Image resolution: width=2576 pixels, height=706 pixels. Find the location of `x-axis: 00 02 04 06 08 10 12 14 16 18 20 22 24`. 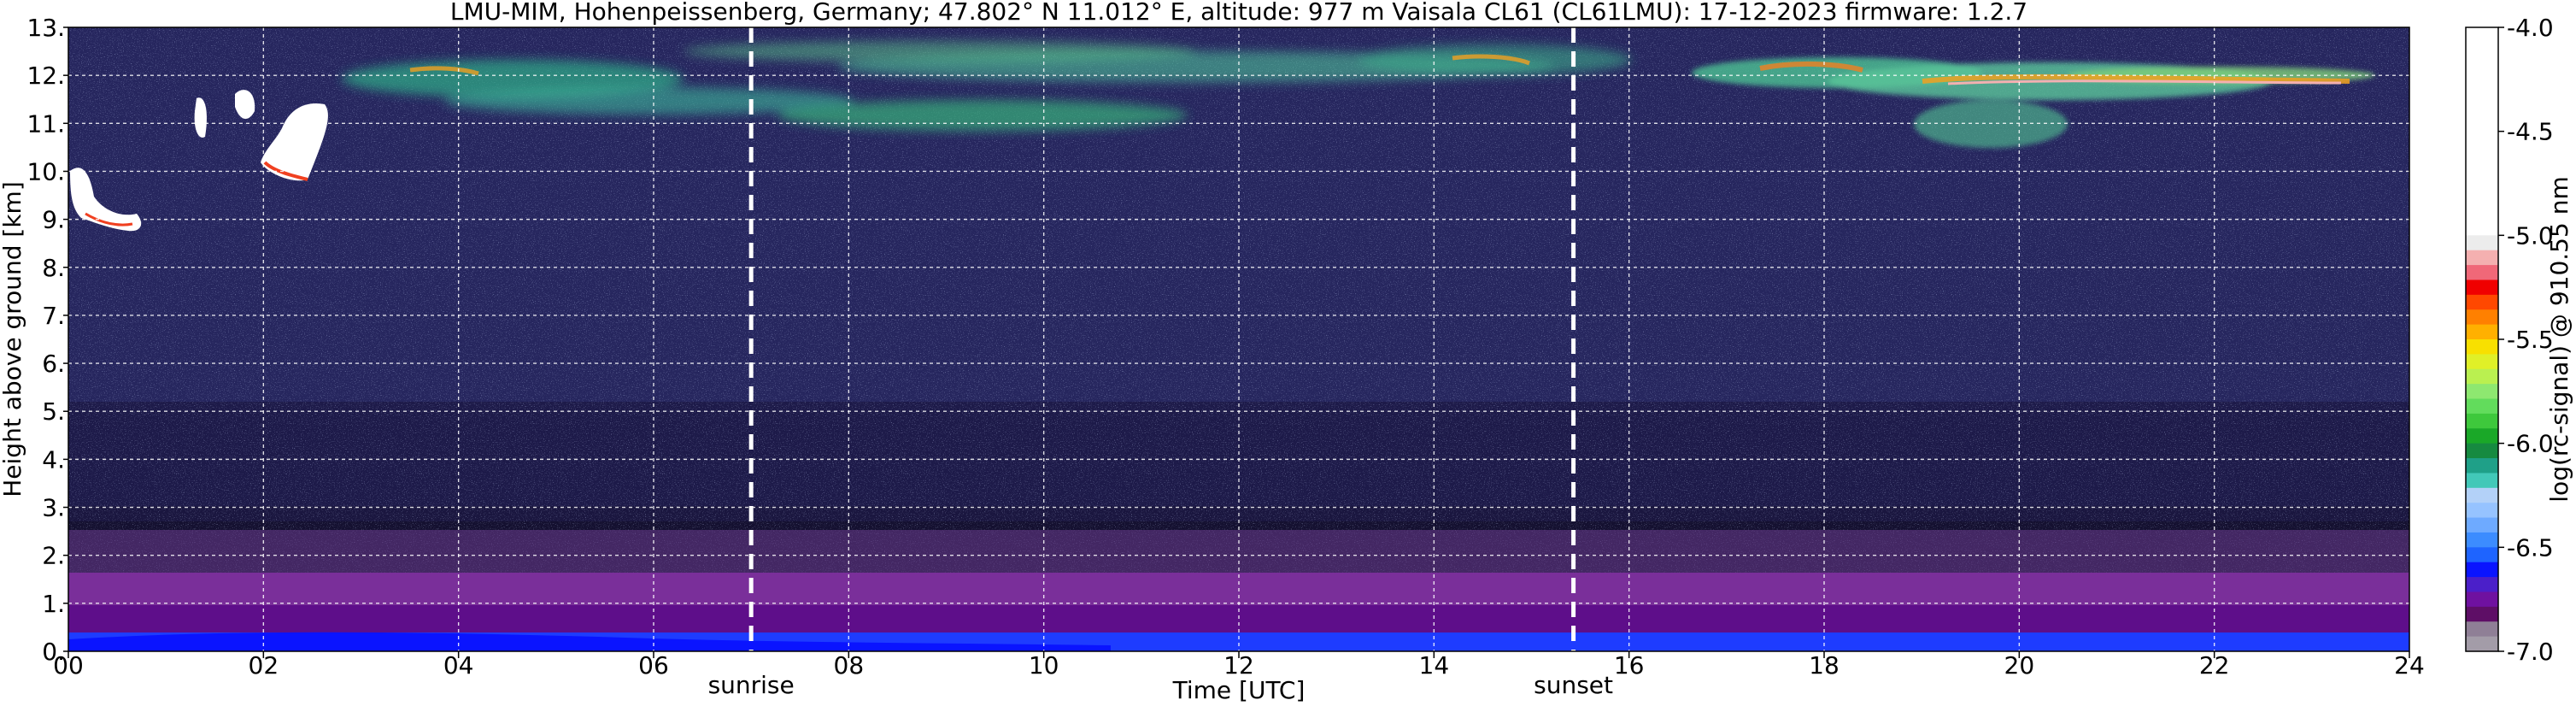

x-axis: 00 02 04 06 08 10 12 14 16 18 20 22 24 is located at coordinates (1239, 665).